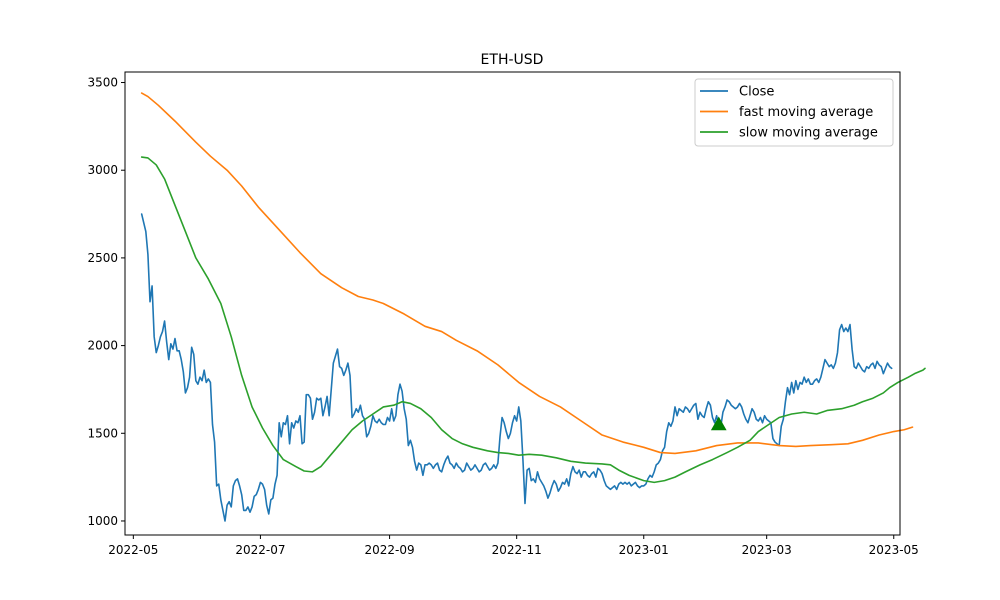  What do you see at coordinates (894, 550) in the screenshot?
I see `x-tick-label: 2023-05` at bounding box center [894, 550].